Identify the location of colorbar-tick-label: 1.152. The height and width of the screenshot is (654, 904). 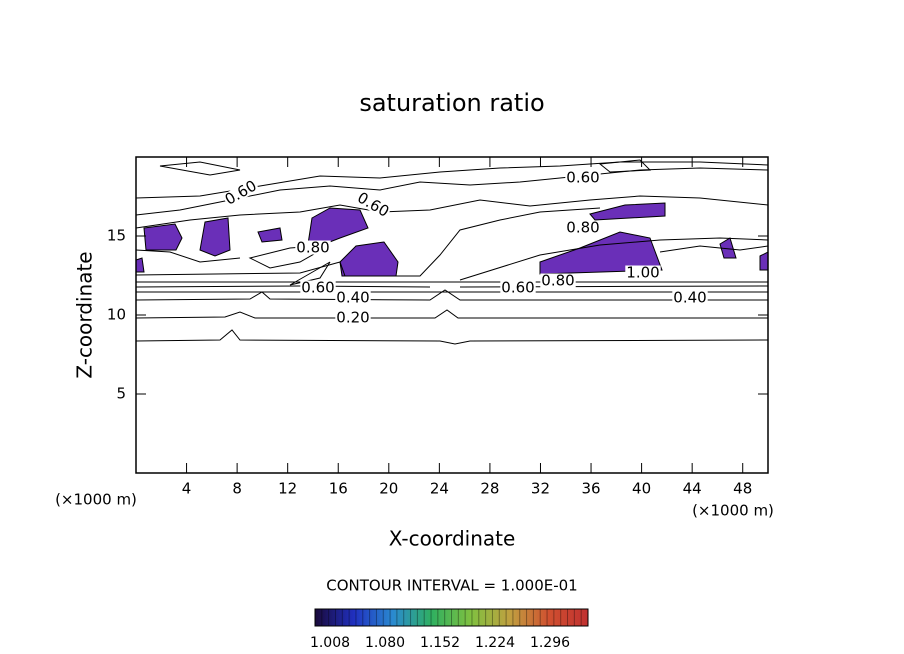
(440, 643).